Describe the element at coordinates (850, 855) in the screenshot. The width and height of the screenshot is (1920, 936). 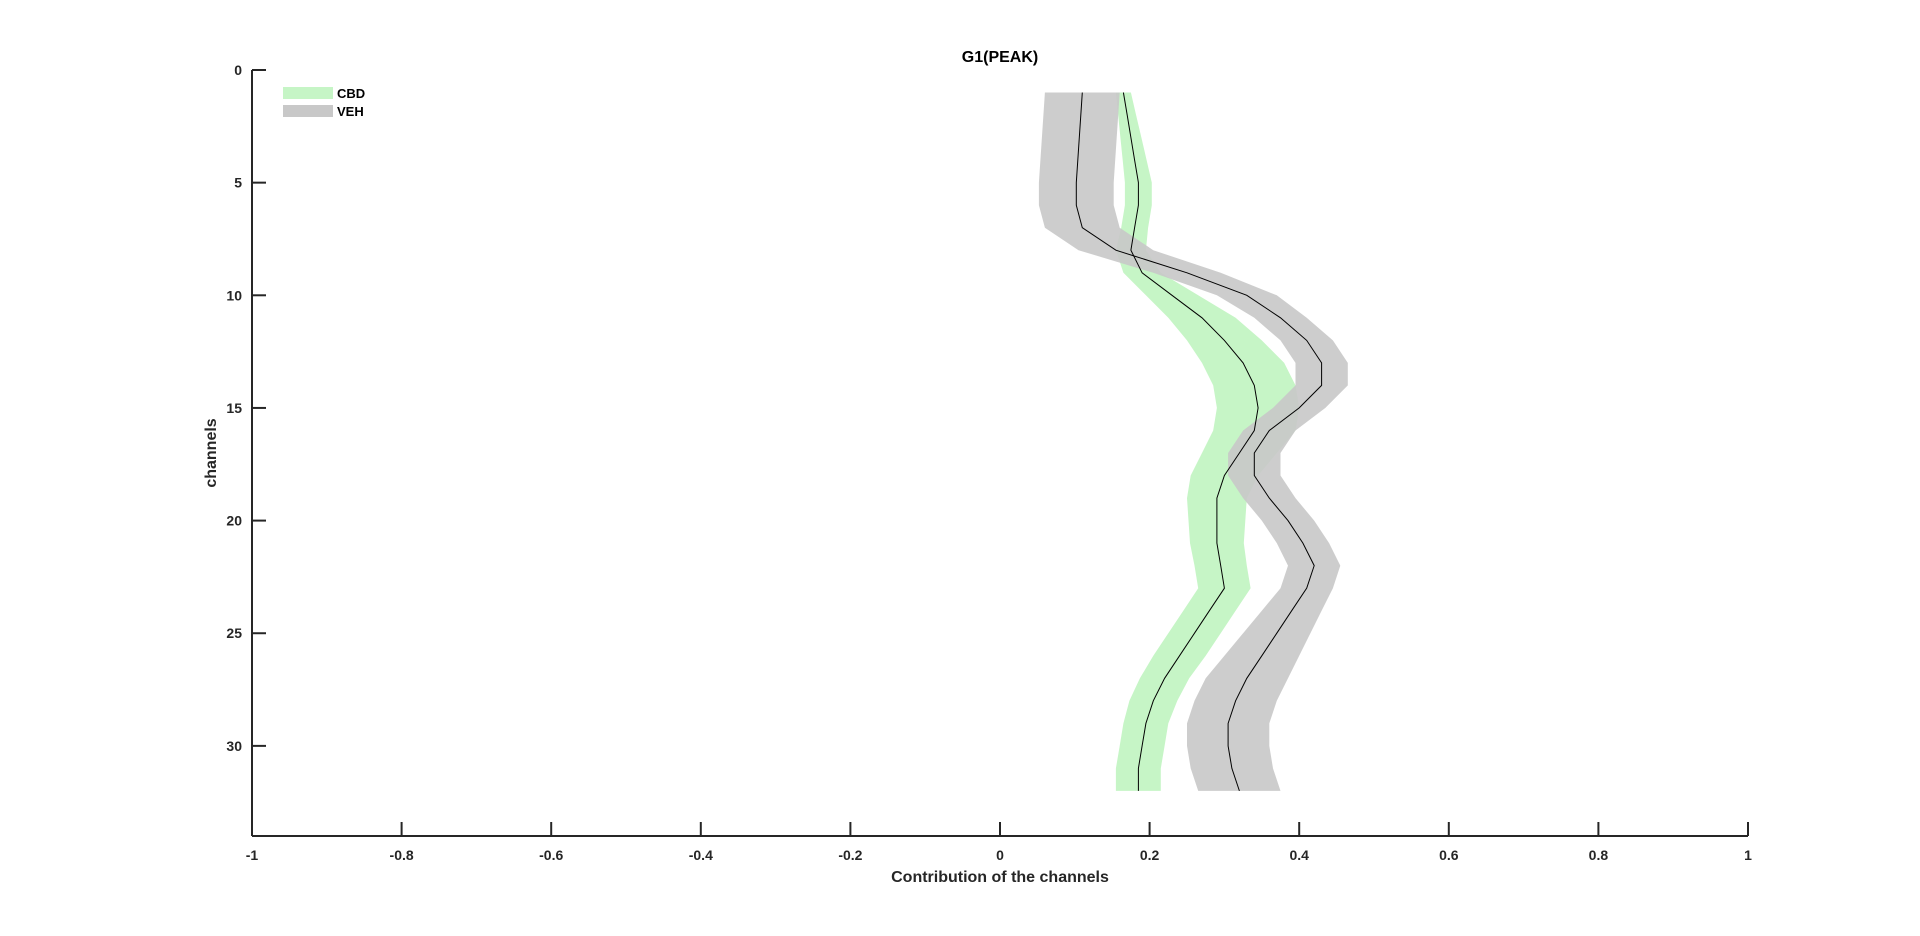
I see `x-tick-label: -0.2` at that location.